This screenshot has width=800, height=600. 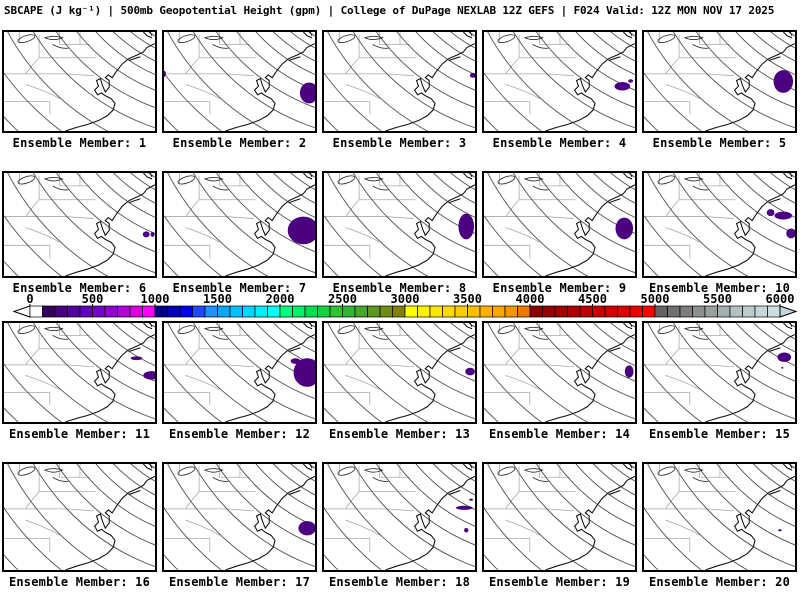 What do you see at coordinates (719, 288) in the screenshot?
I see `member-label: Ensemble Member: 10` at bounding box center [719, 288].